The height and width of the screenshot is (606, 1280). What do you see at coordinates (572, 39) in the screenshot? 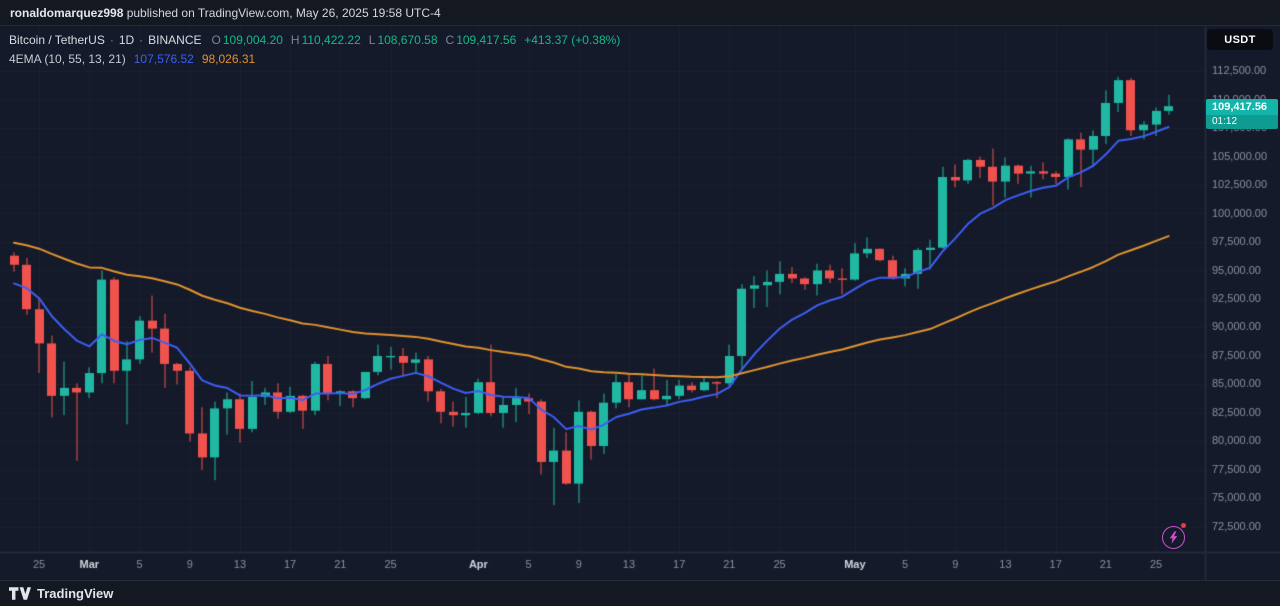
I see `change-value: +413.37 (+0.38%)` at bounding box center [572, 39].